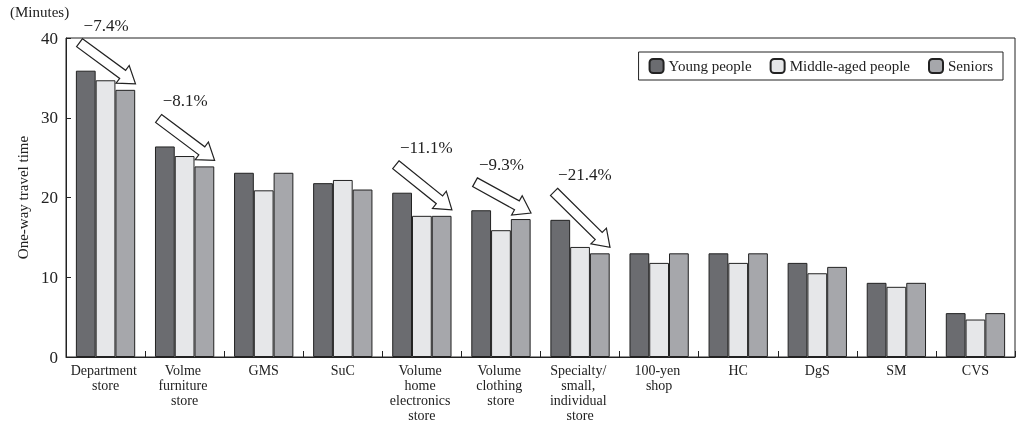 This screenshot has height=439, width=1023. Describe the element at coordinates (580, 393) in the screenshot. I see `x-tick-label: Specialty/ small, individual store` at that location.